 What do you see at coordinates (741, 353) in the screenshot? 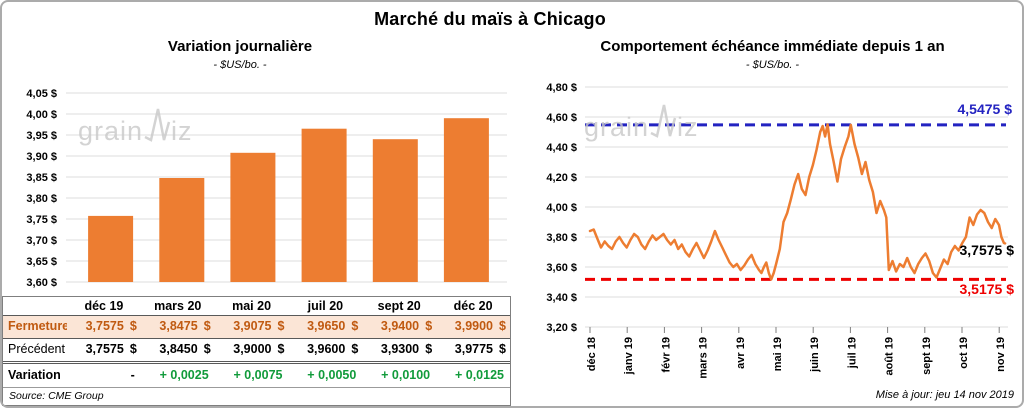
I see `svg-text: avr 19` at bounding box center [741, 353].